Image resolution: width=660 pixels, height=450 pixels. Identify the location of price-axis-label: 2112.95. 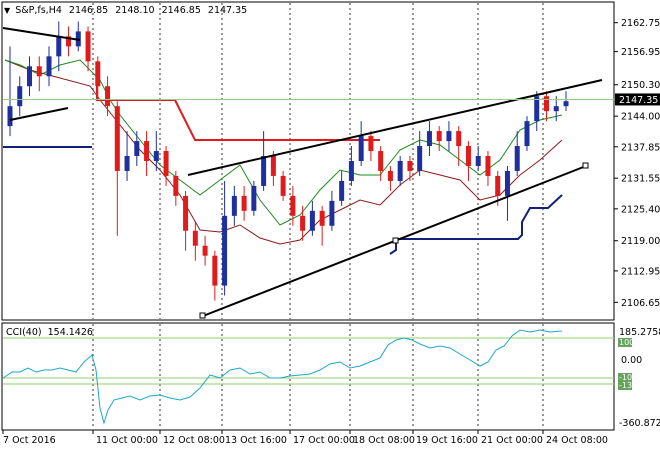
(640, 271).